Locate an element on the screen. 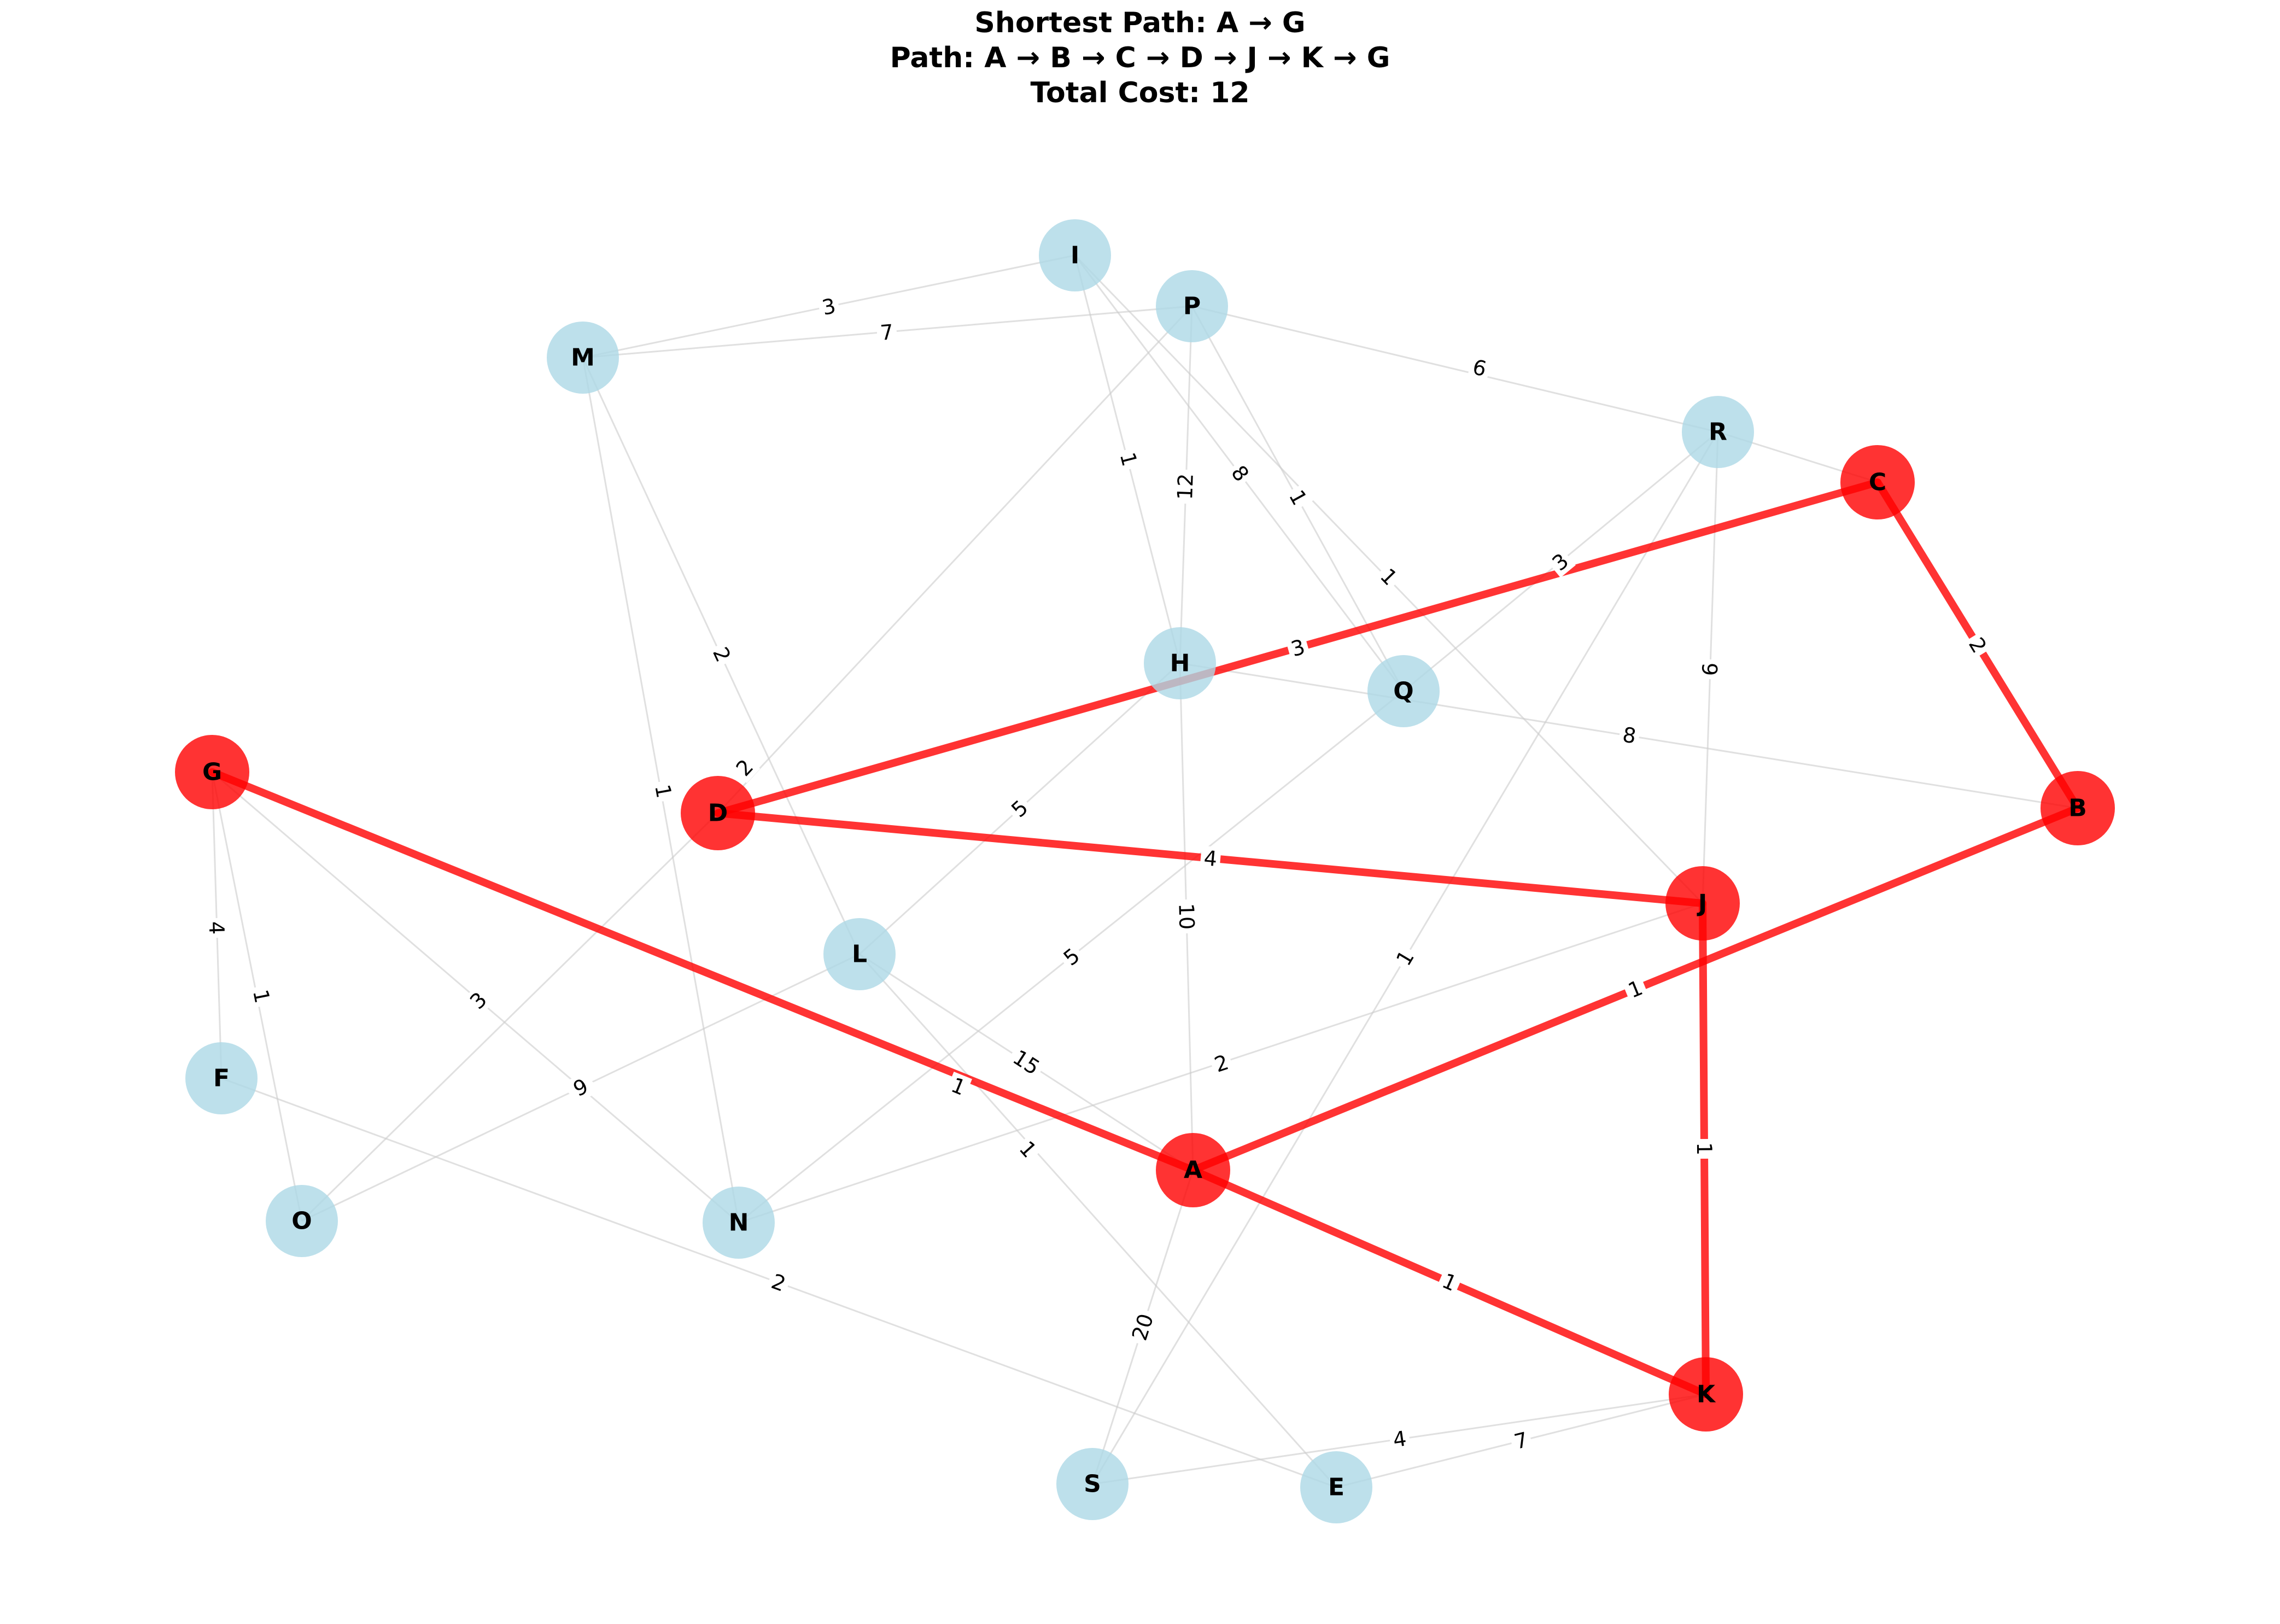 This screenshot has height=1624, width=2280. node-label: N is located at coordinates (739, 1223).